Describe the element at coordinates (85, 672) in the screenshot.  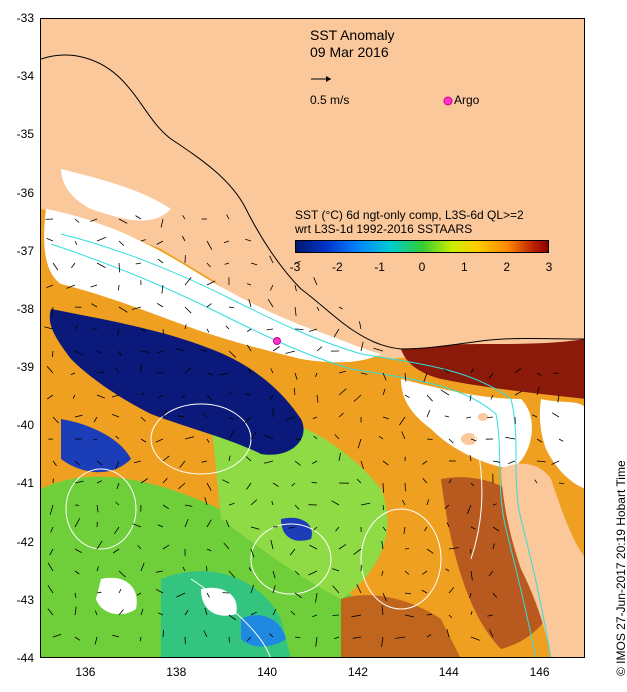
I see `x-axis-tick-label: 136` at that location.